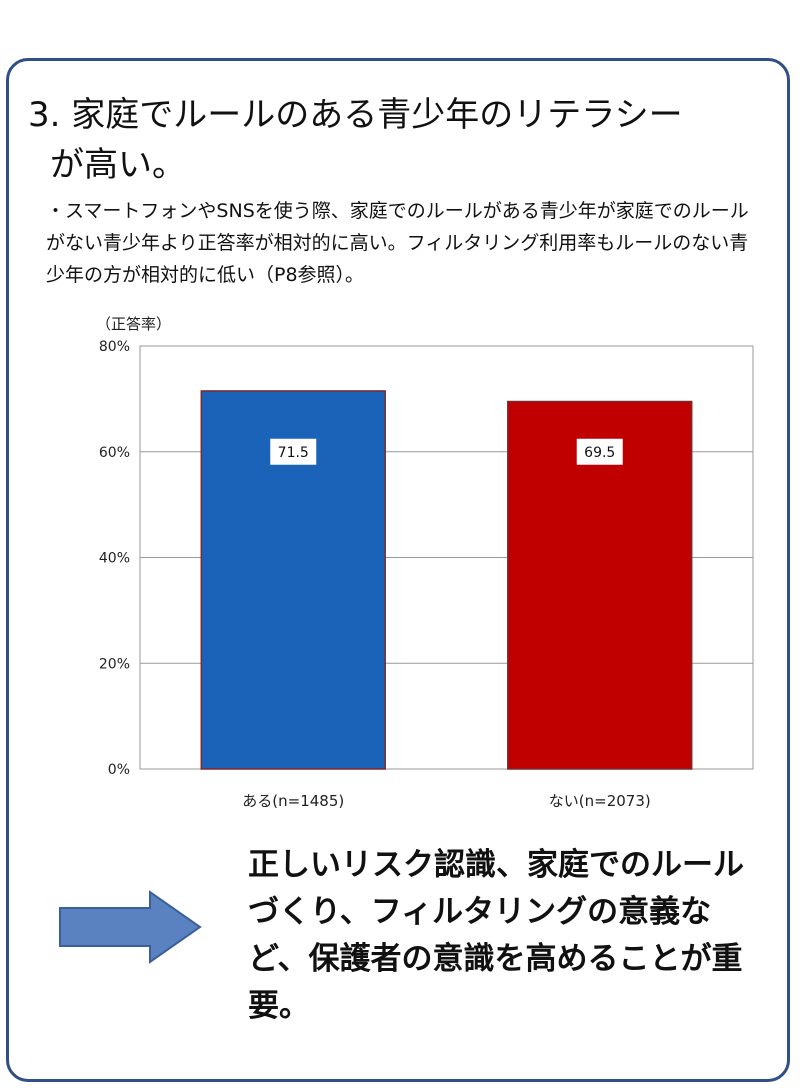  Describe the element at coordinates (119, 770) in the screenshot. I see `y-tick-label: 0%` at that location.